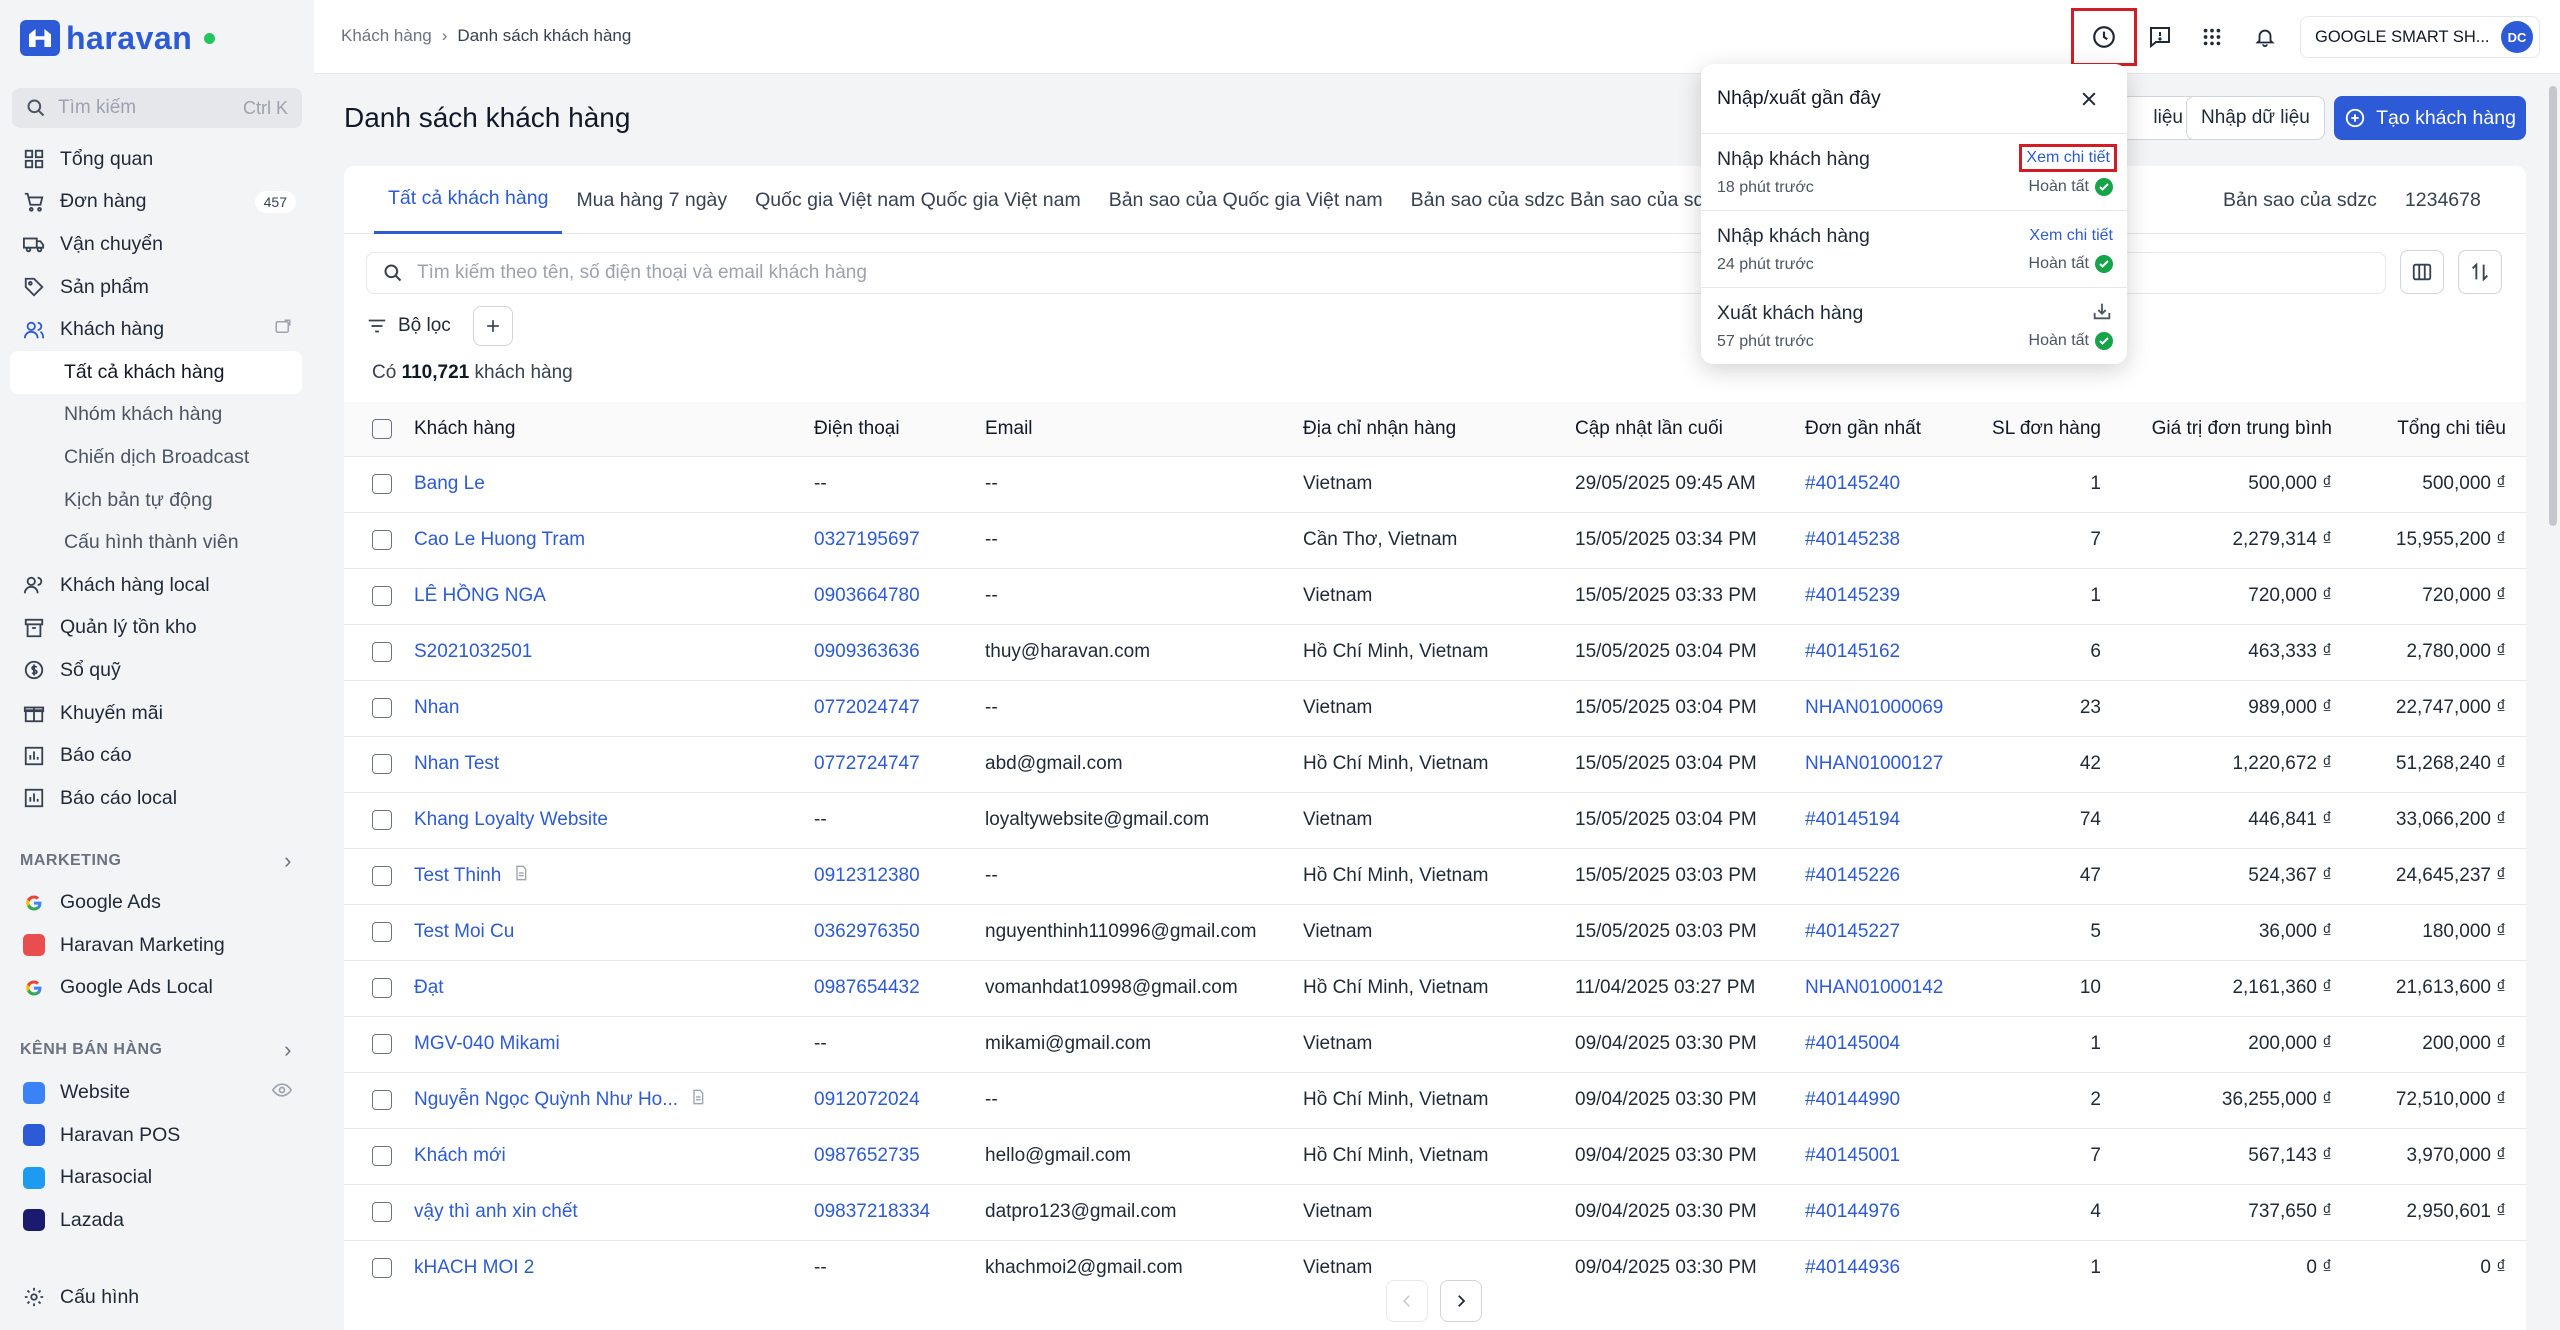 The image size is (2560, 1330). Describe the element at coordinates (1136, 429) in the screenshot. I see `col-header-email: Email` at that location.